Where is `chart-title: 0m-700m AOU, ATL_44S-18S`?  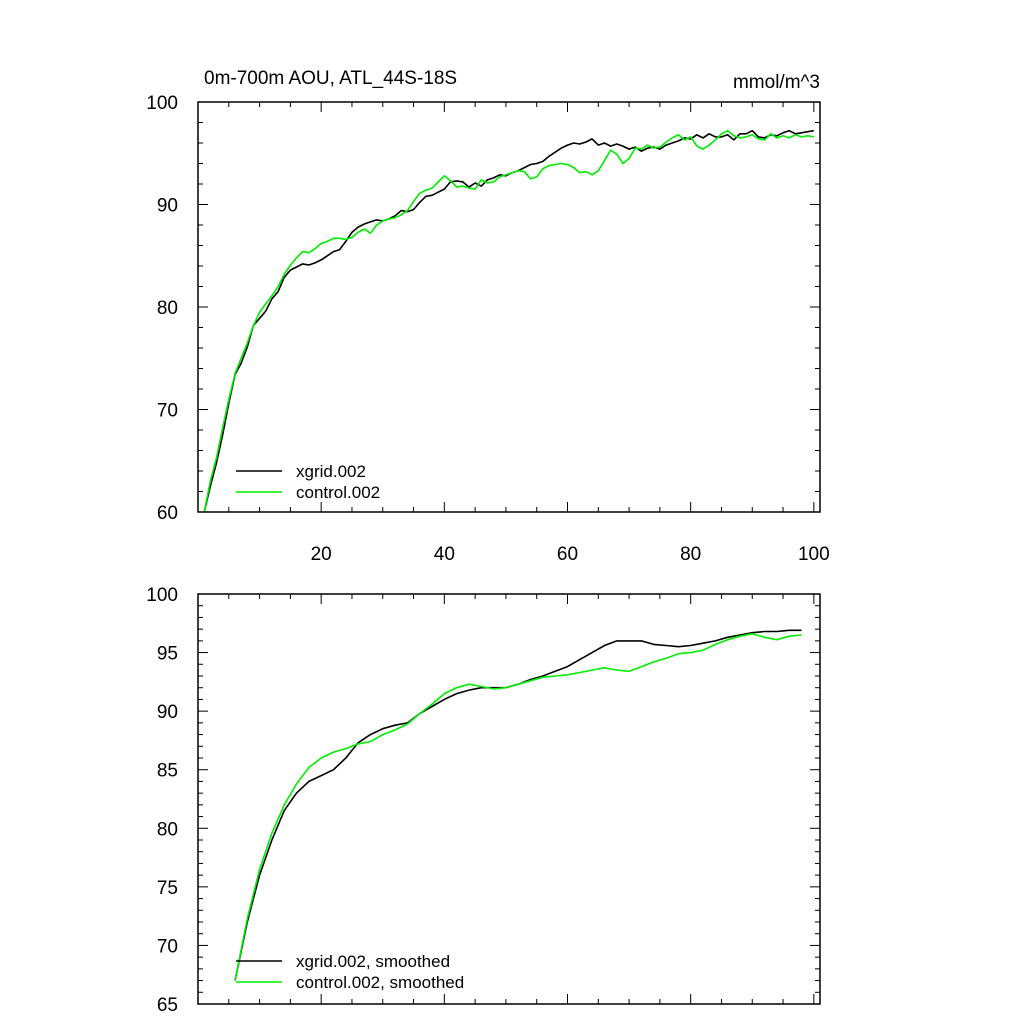 chart-title: 0m-700m AOU, ATL_44S-18S is located at coordinates (330, 78).